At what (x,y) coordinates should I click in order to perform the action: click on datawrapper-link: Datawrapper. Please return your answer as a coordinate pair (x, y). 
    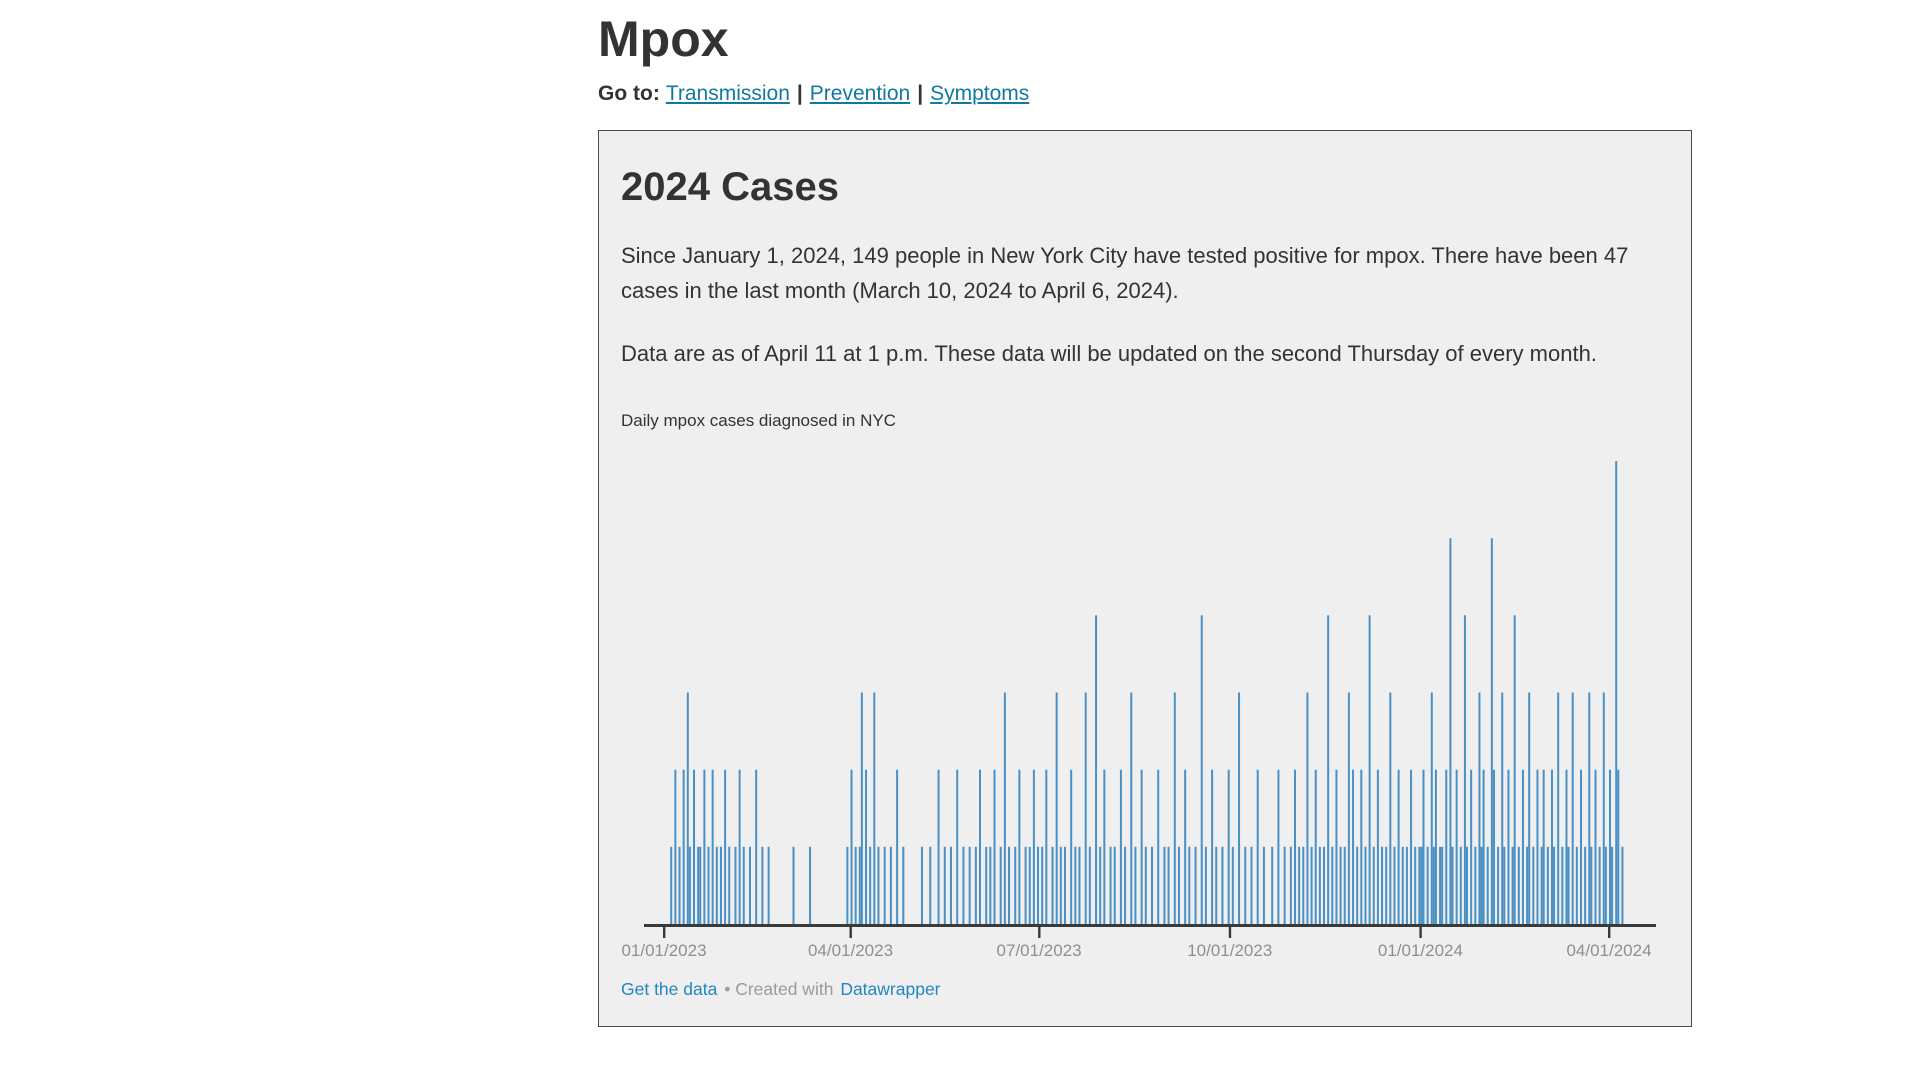
    Looking at the image, I should click on (890, 989).